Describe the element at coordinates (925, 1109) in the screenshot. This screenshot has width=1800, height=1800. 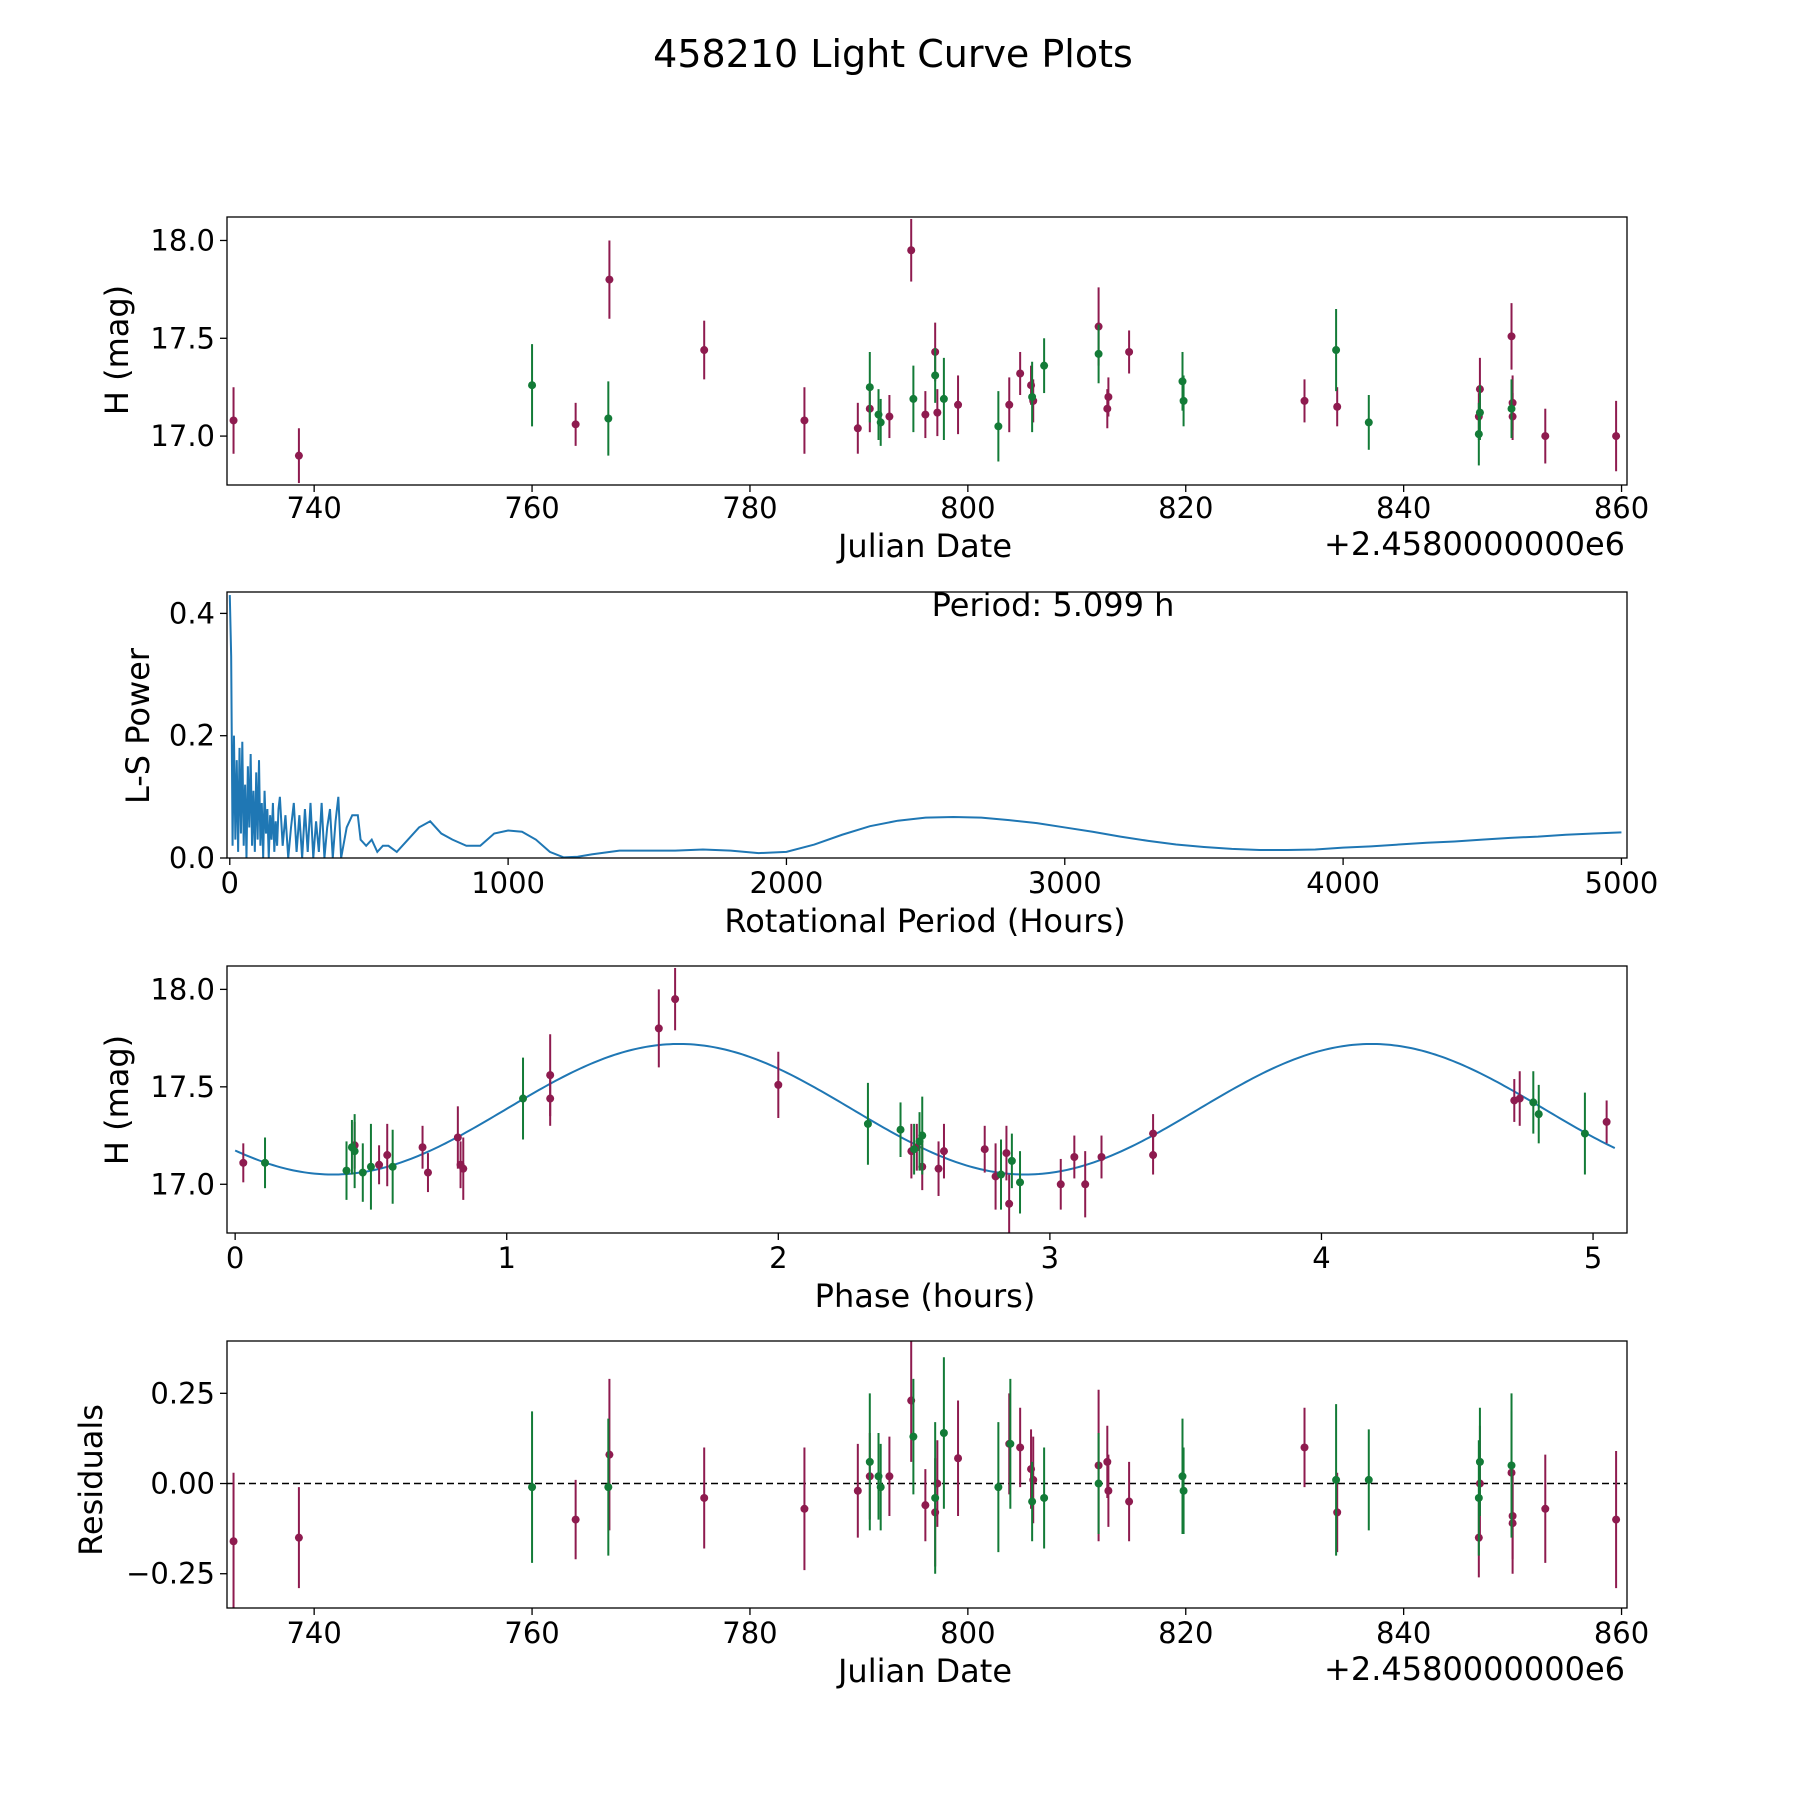
I see `model-curve` at that location.